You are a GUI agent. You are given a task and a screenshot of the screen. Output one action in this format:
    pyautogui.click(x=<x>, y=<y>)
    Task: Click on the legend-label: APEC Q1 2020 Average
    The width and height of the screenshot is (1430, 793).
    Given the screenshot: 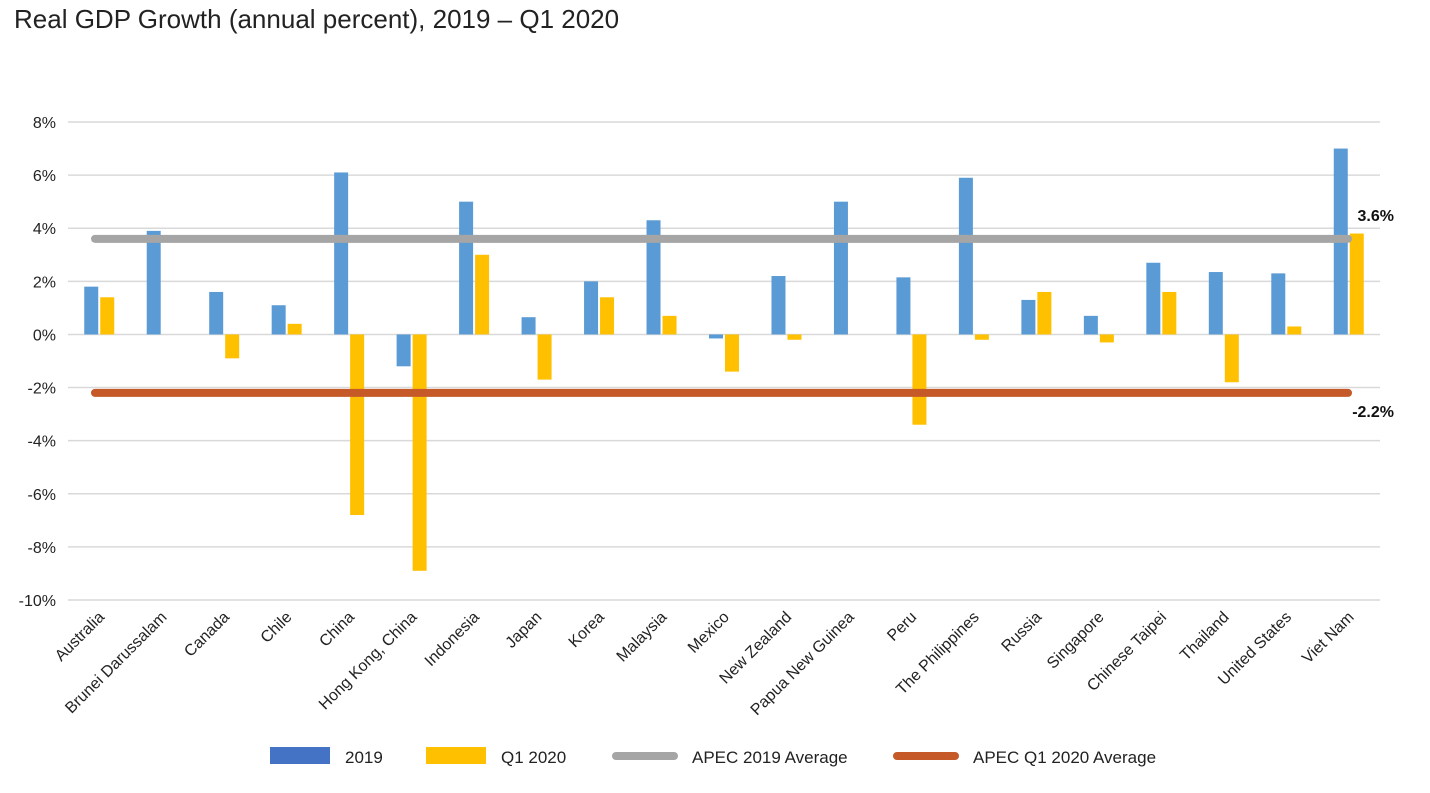 What is the action you would take?
    pyautogui.click(x=1064, y=757)
    